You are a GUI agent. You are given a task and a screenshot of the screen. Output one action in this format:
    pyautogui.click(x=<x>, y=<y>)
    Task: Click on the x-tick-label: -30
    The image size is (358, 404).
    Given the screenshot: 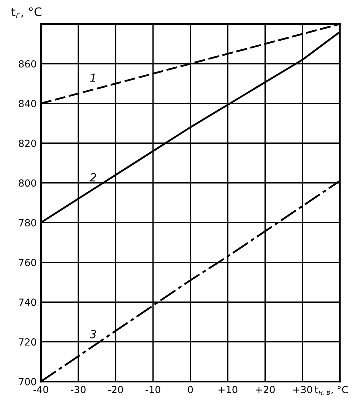 What is the action you would take?
    pyautogui.click(x=78, y=390)
    